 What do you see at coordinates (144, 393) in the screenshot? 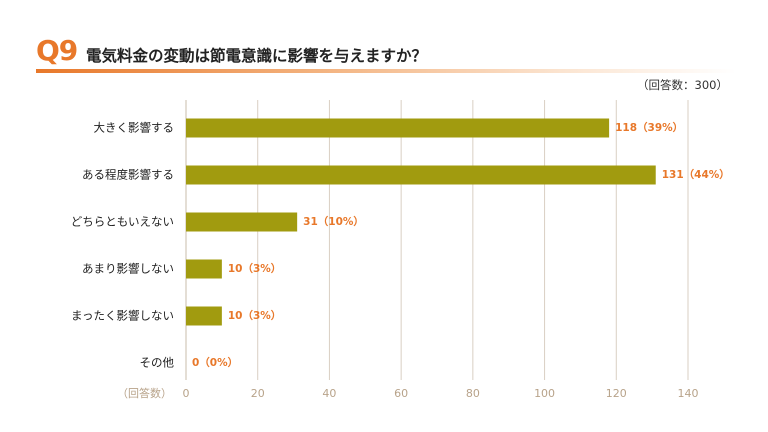
I see `x-axis-label: （回答数）` at bounding box center [144, 393].